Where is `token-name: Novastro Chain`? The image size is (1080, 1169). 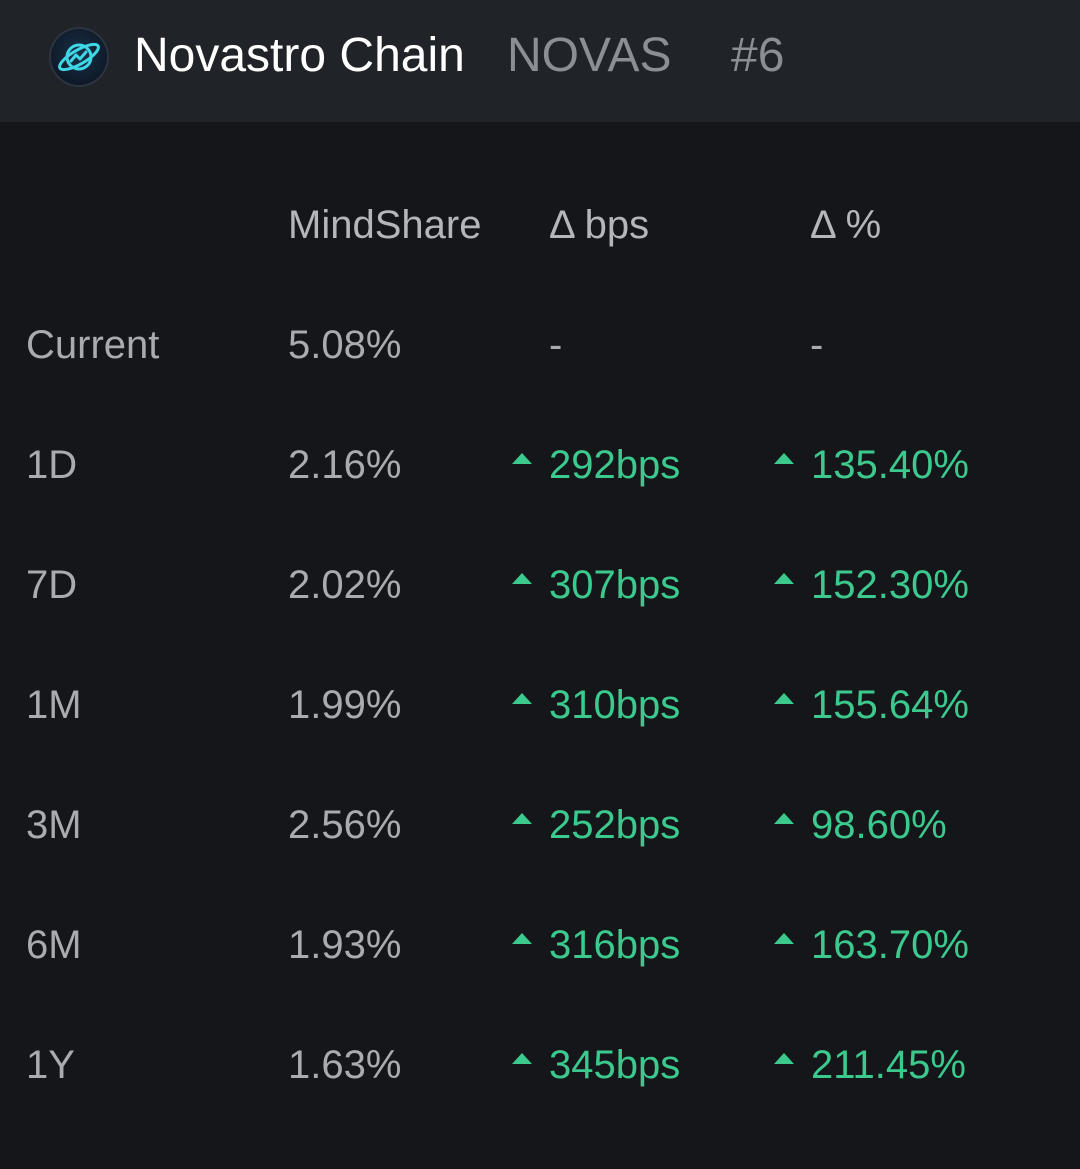
token-name: Novastro Chain is located at coordinates (299, 55).